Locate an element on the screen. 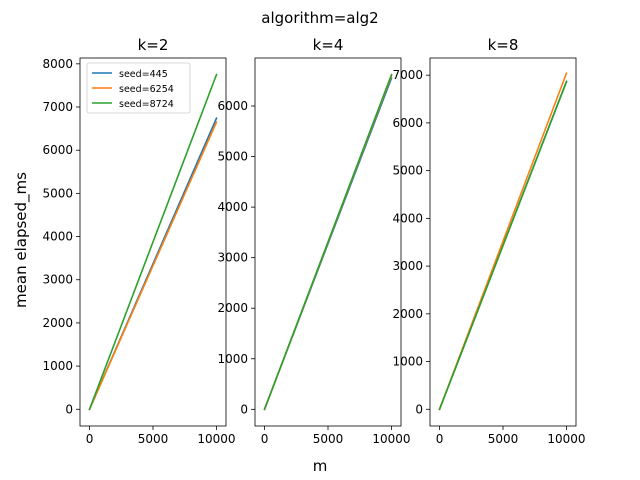  legend-box is located at coordinates (138, 88).